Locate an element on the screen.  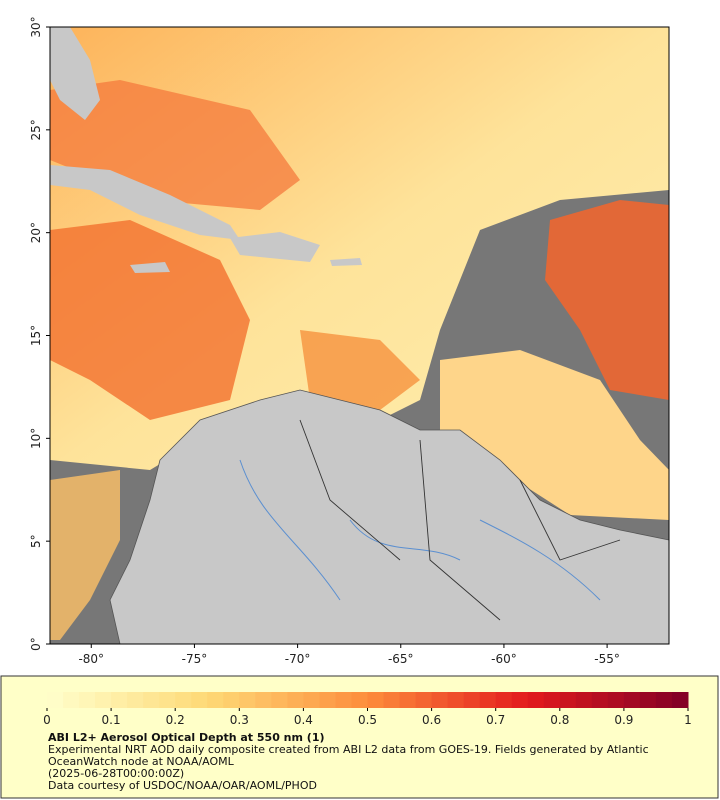
colorbar-tick-label: 0 is located at coordinates (47, 720).